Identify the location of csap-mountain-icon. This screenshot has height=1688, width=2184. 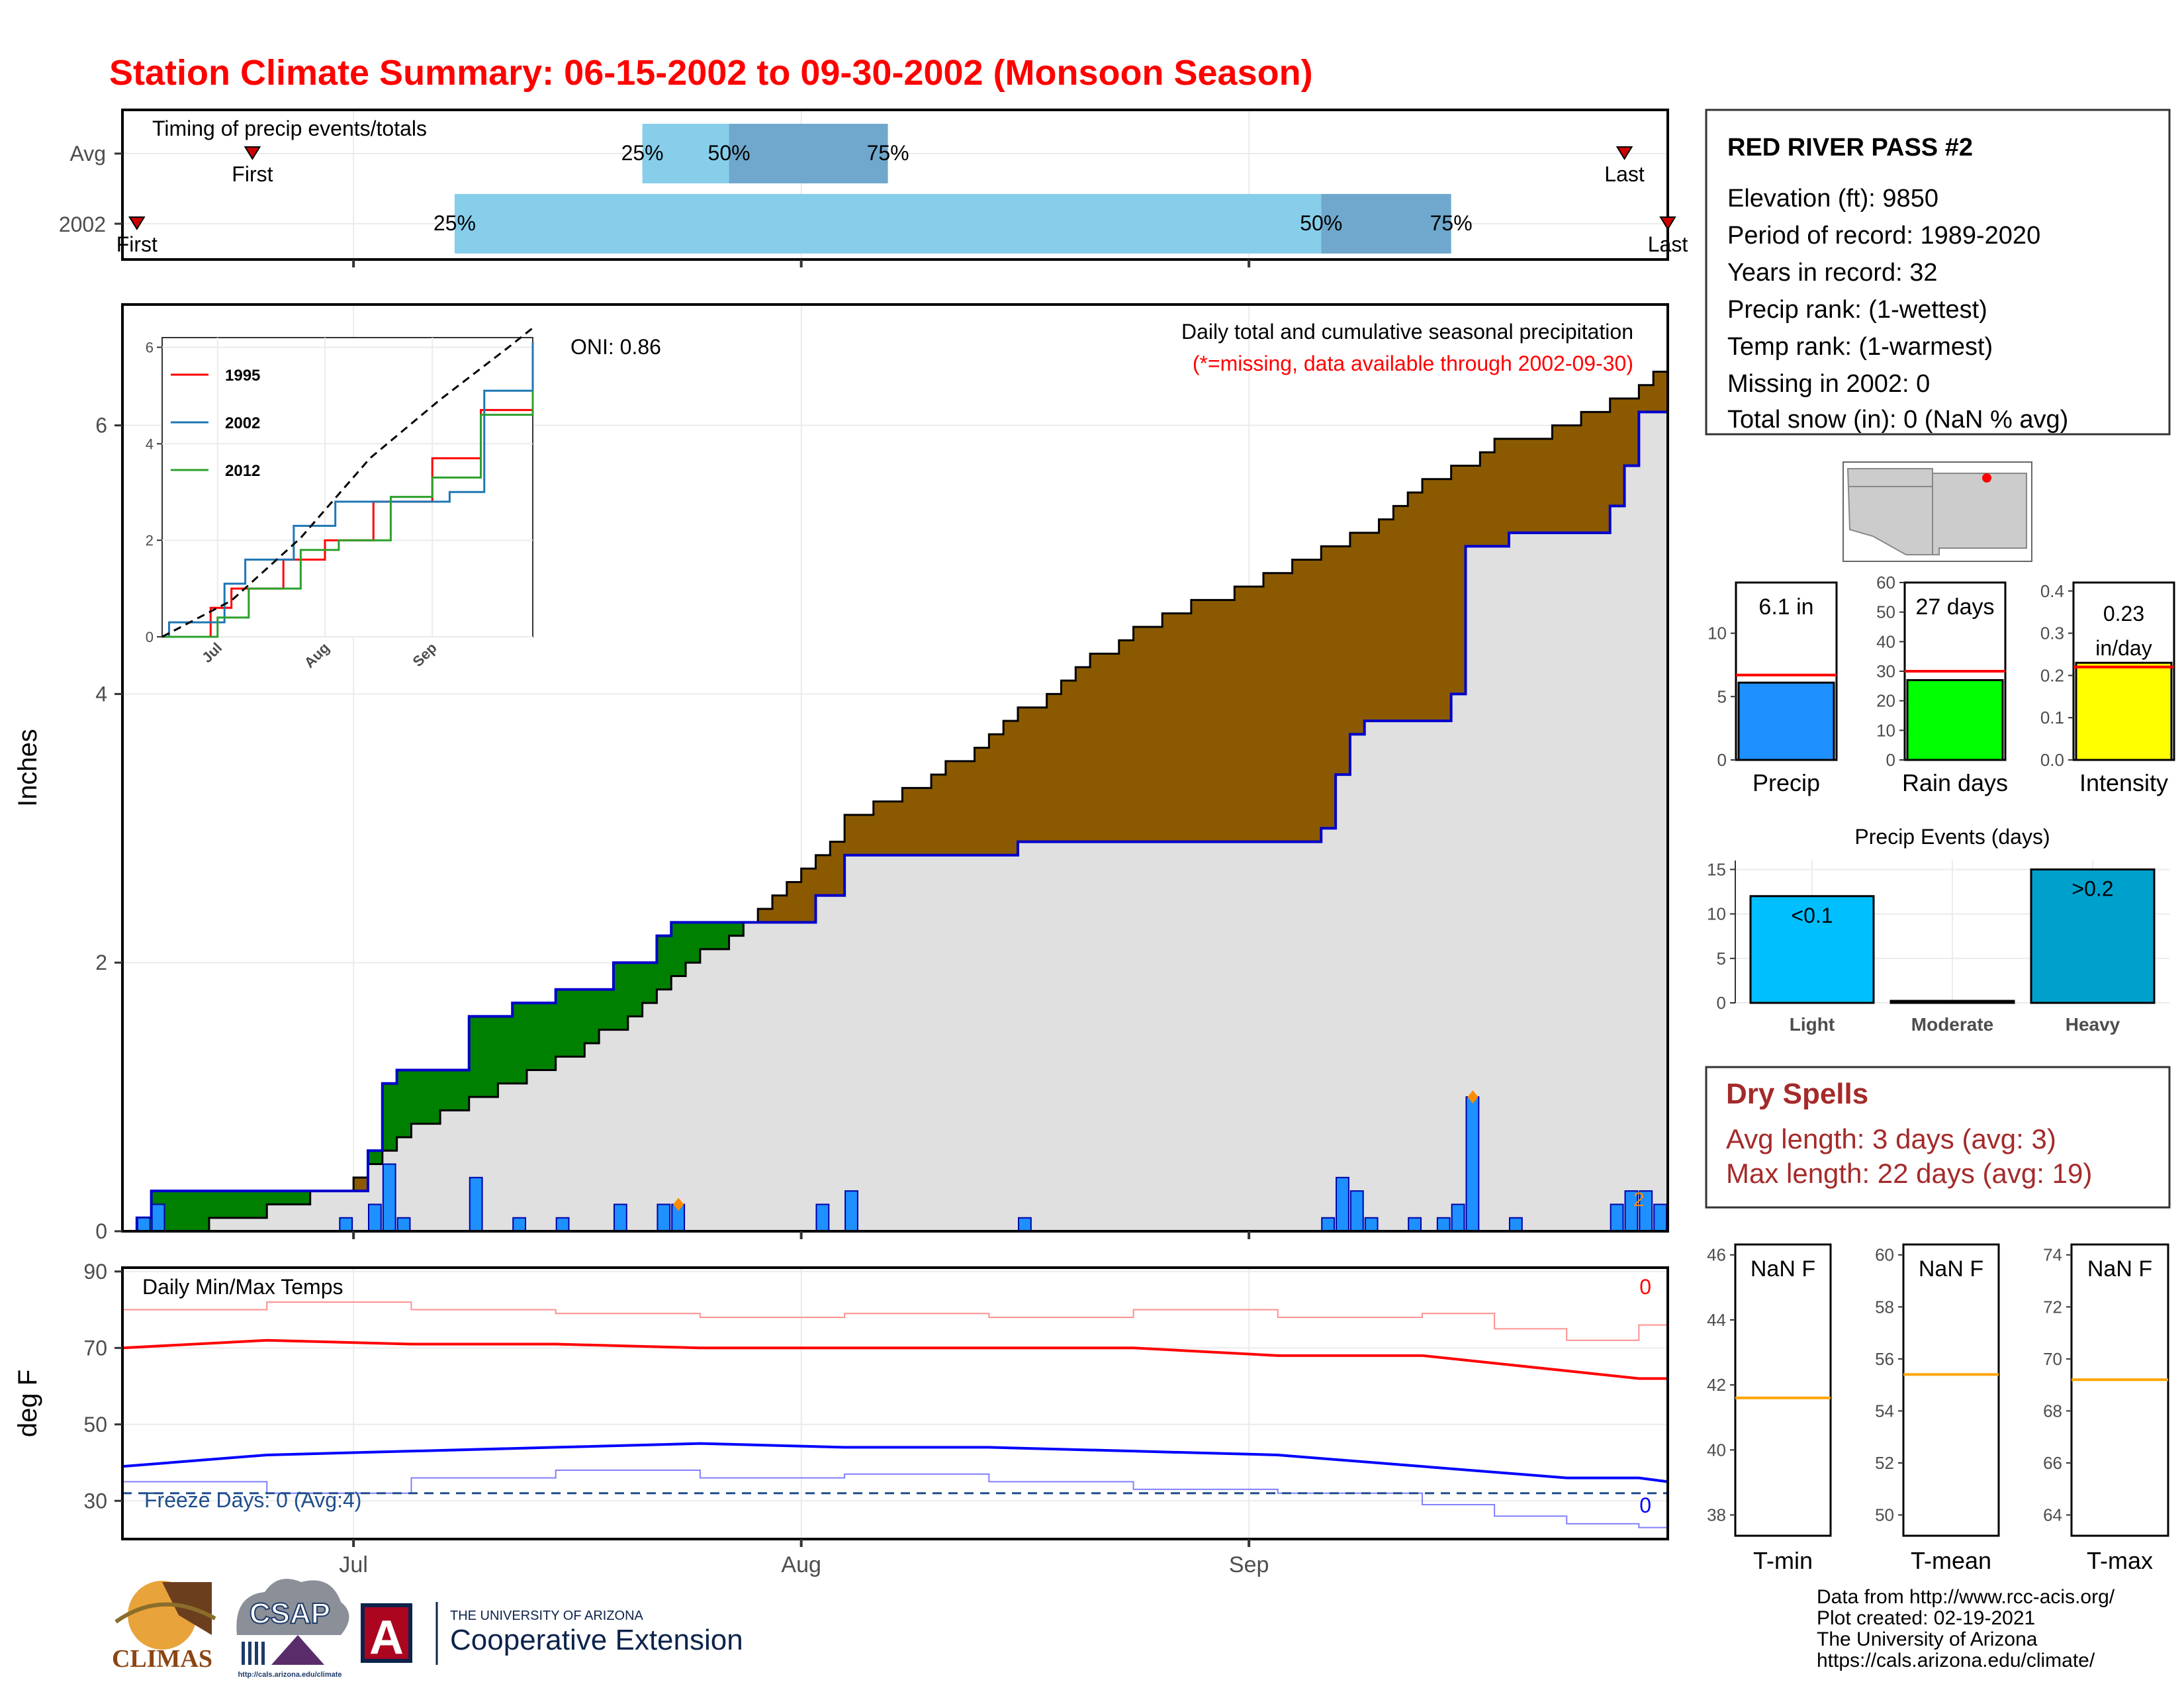
(297, 1650).